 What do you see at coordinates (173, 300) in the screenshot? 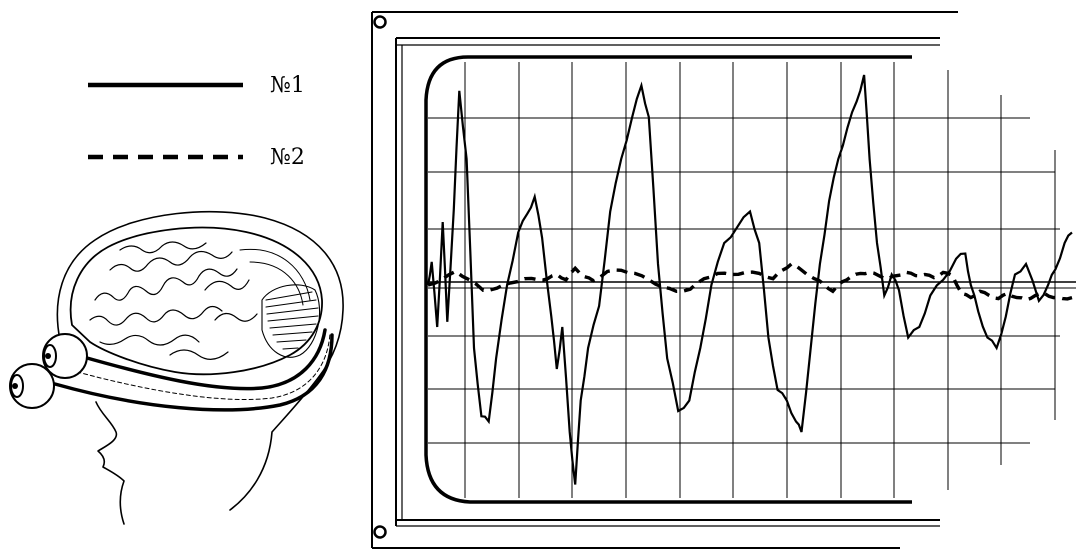
I see `brain-folds` at bounding box center [173, 300].